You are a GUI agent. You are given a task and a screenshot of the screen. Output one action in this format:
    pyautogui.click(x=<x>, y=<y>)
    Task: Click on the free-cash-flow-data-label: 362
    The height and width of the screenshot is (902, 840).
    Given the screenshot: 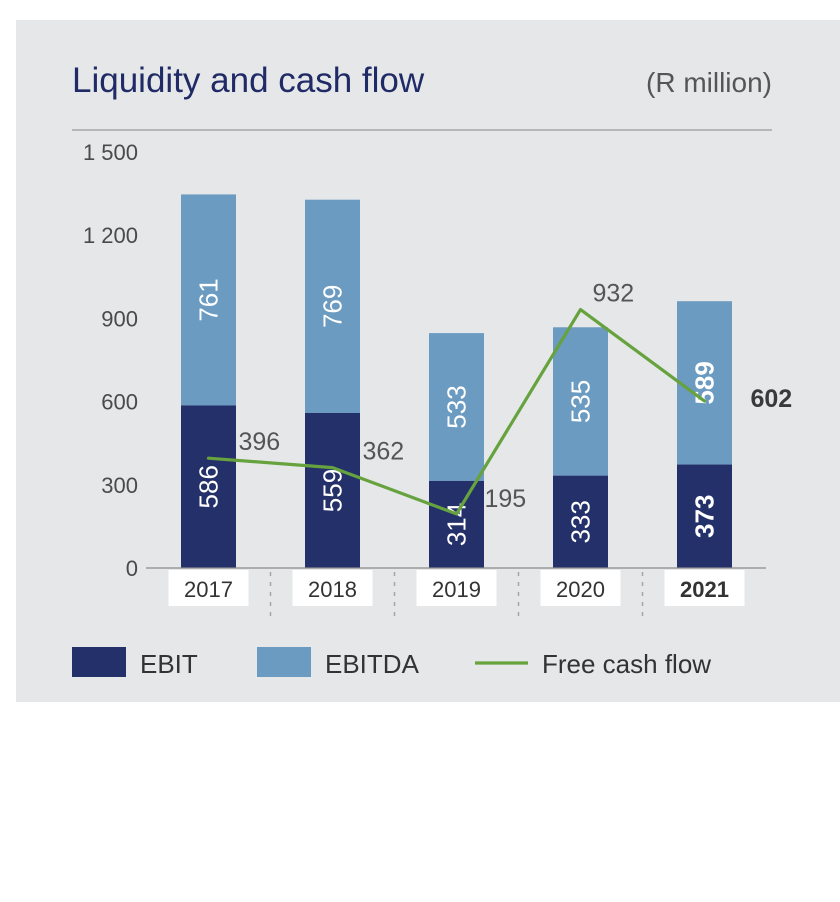 What is the action you would take?
    pyautogui.click(x=384, y=452)
    